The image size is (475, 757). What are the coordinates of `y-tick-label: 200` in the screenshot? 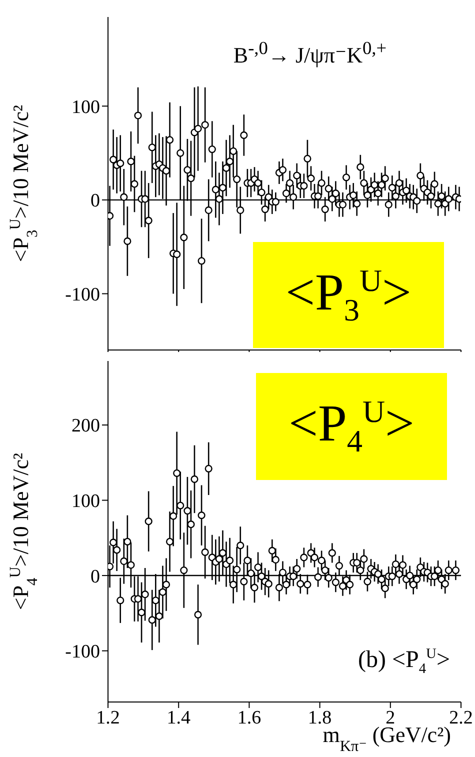 It's located at (86, 426).